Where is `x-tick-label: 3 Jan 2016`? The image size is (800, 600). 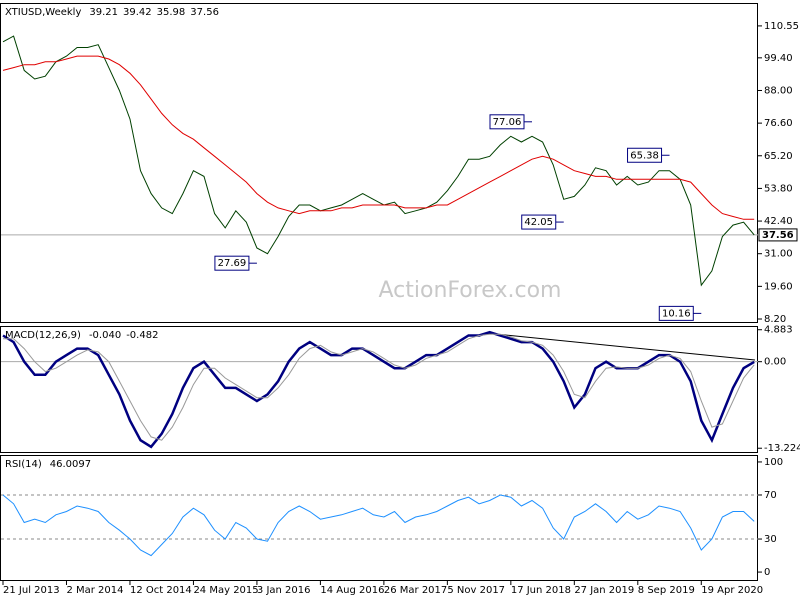 x-tick-label: 3 Jan 2016 is located at coordinates (284, 590).